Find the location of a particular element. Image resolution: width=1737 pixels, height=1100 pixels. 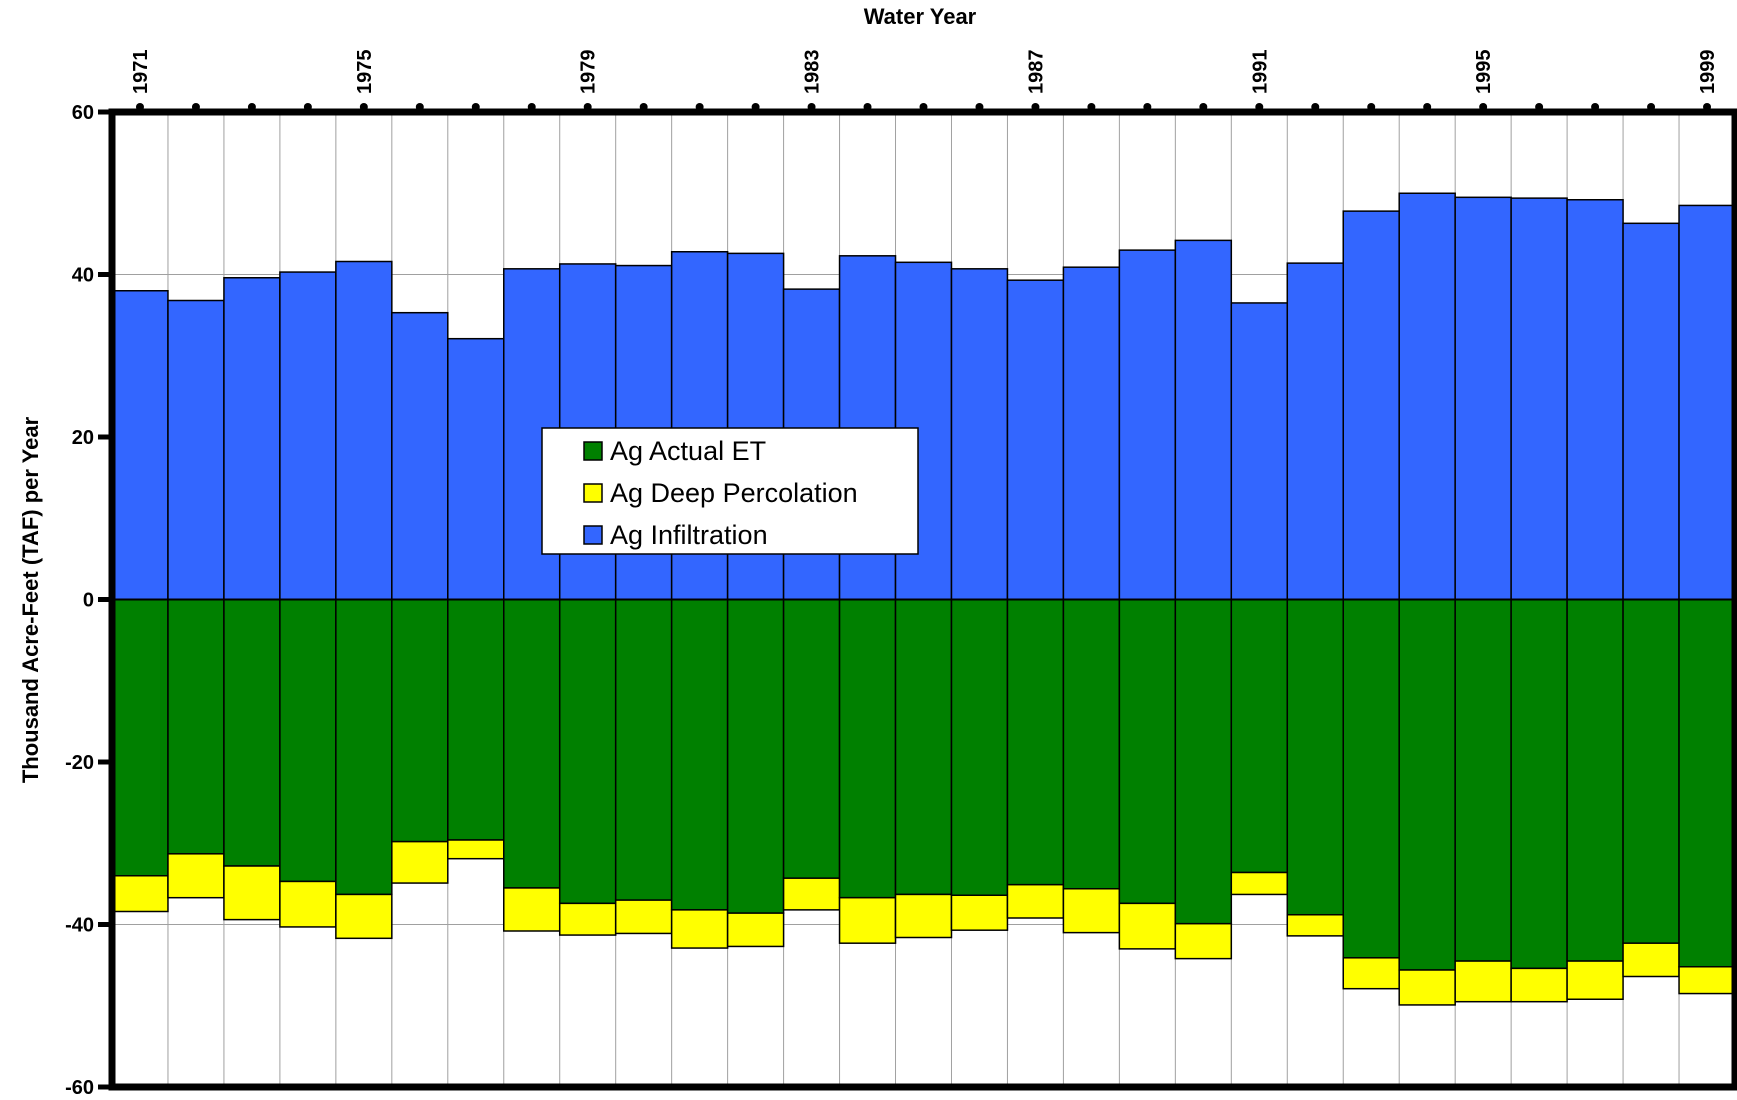

bar-ag-deep-percolation-1978 is located at coordinates (532, 909).